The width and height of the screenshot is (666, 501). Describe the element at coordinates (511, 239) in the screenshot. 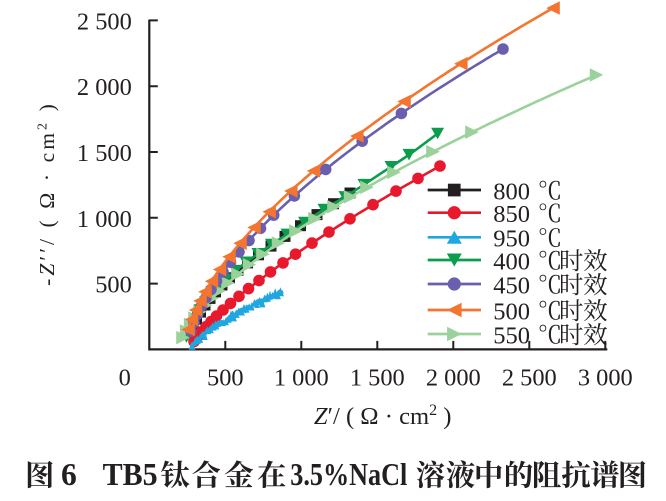

I see `svg-text: 950` at that location.